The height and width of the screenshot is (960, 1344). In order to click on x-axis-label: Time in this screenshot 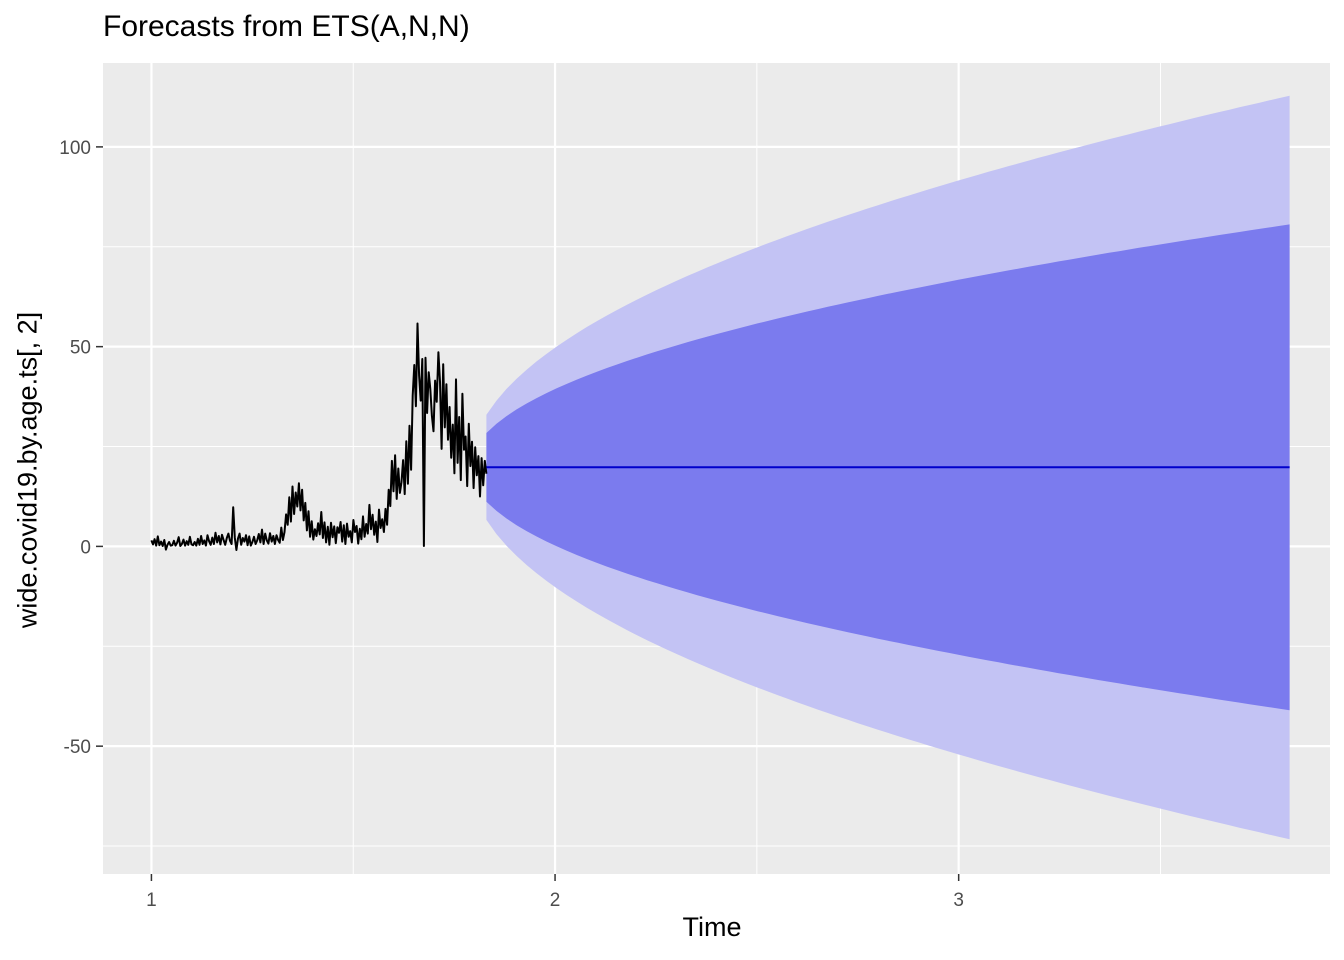, I will do `click(712, 927)`.